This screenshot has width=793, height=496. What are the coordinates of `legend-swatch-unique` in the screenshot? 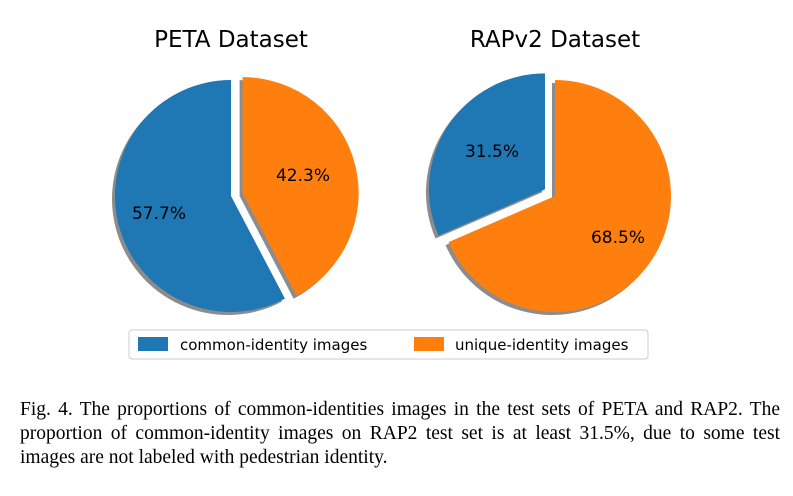 It's located at (429, 344).